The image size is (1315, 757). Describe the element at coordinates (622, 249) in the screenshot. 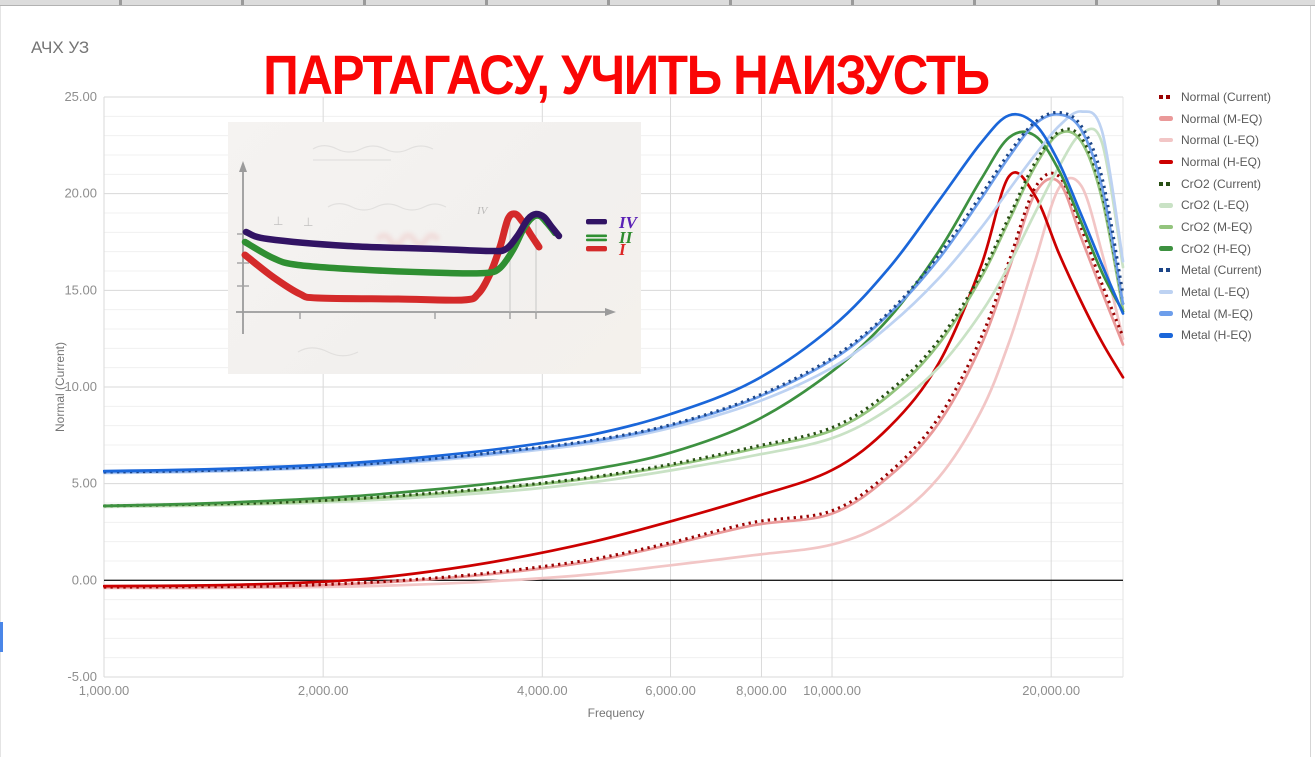

I see `sketch-legend-numeral: I` at that location.